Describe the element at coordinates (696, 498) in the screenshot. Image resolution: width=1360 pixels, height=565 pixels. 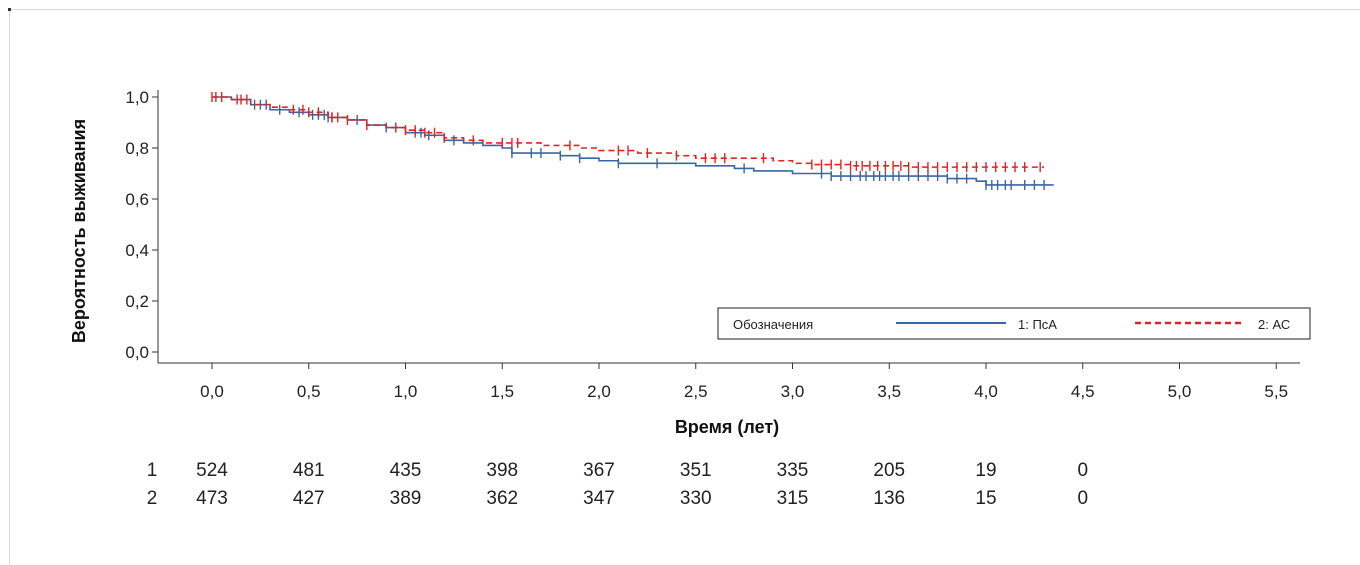
I see `risk-count-cell: 330` at that location.